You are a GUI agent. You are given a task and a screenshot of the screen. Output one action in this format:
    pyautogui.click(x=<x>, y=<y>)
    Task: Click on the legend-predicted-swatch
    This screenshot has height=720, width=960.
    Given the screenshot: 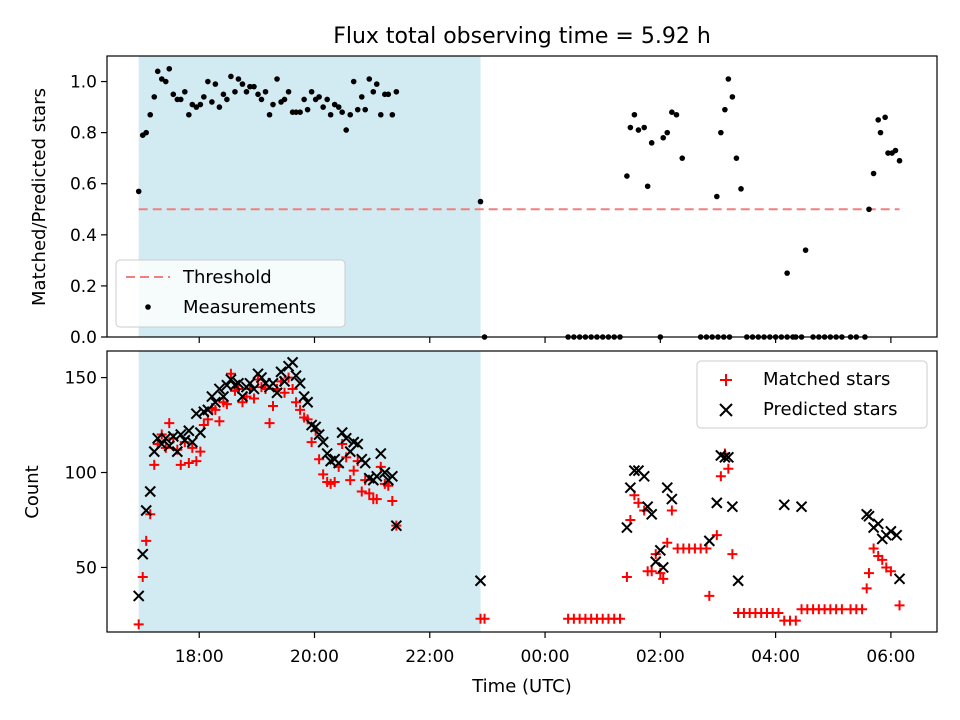 What is the action you would take?
    pyautogui.click(x=726, y=410)
    